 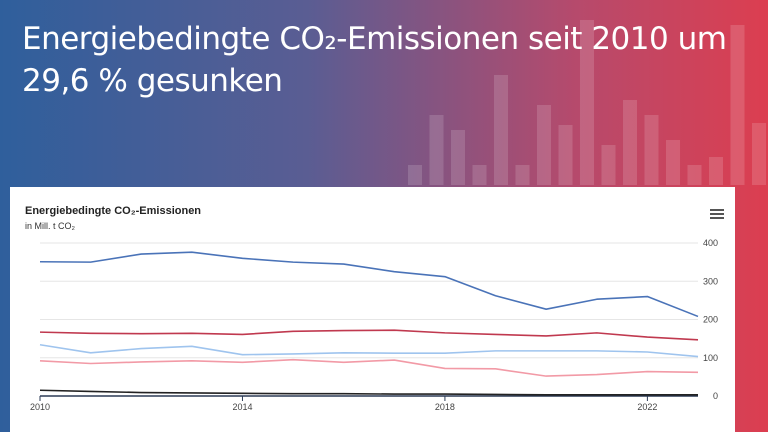 What do you see at coordinates (715, 396) in the screenshot?
I see `y-tick-label: 0` at bounding box center [715, 396].